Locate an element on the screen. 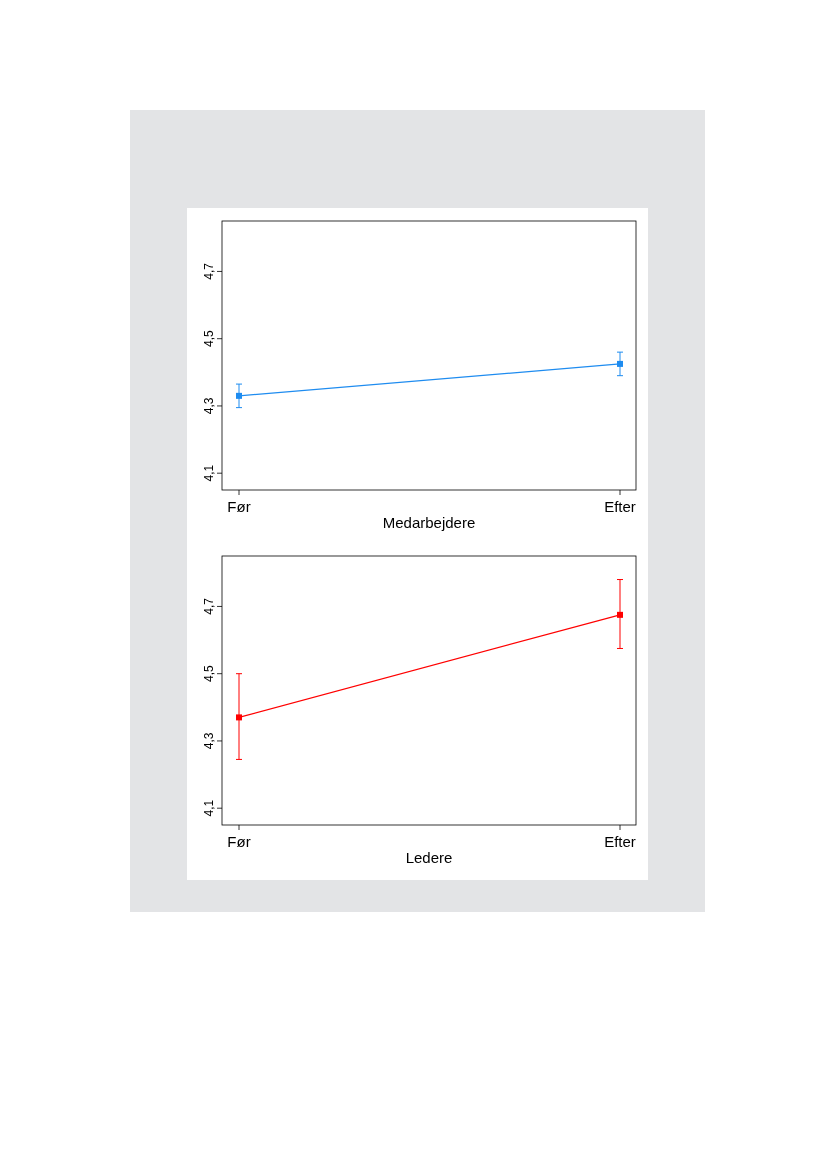 The height and width of the screenshot is (1169, 827). x-axis-title: Medarbejdere is located at coordinates (429, 522).